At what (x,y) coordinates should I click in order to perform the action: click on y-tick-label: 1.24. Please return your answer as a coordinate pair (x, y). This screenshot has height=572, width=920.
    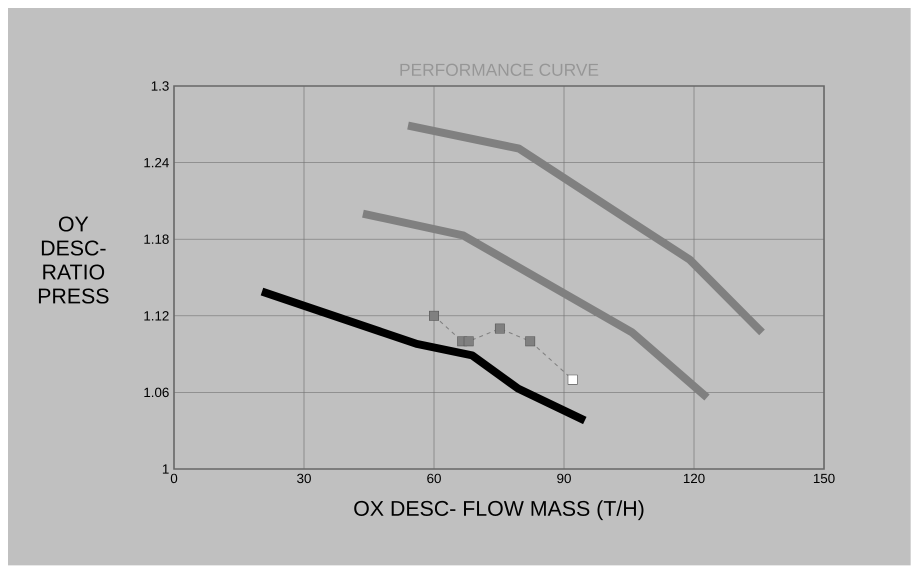
    Looking at the image, I should click on (156, 163).